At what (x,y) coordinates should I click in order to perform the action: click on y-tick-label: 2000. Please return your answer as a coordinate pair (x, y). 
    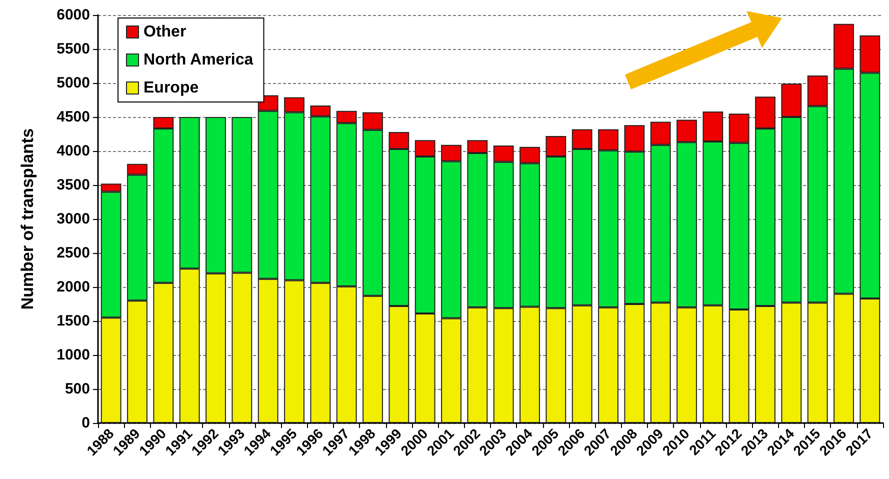
    Looking at the image, I should click on (73, 287).